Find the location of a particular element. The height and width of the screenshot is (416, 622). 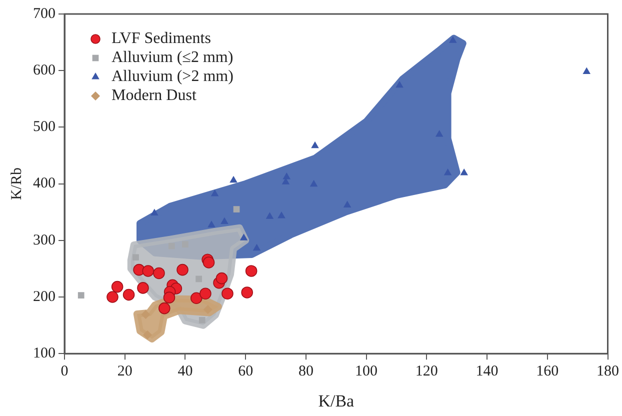

y-tick-label: 600 is located at coordinates (44, 70).